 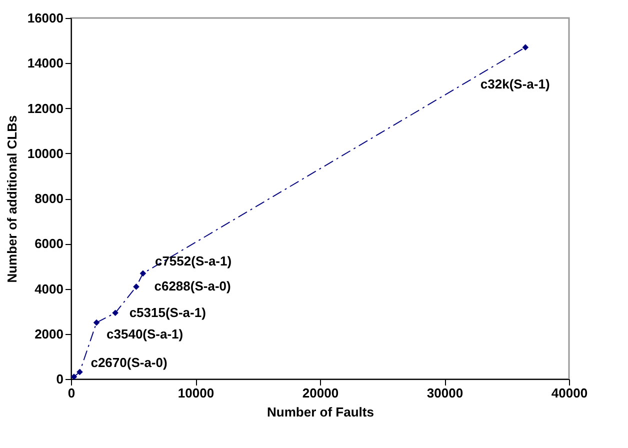 What do you see at coordinates (72, 393) in the screenshot?
I see `x-tick-label: 0` at bounding box center [72, 393].